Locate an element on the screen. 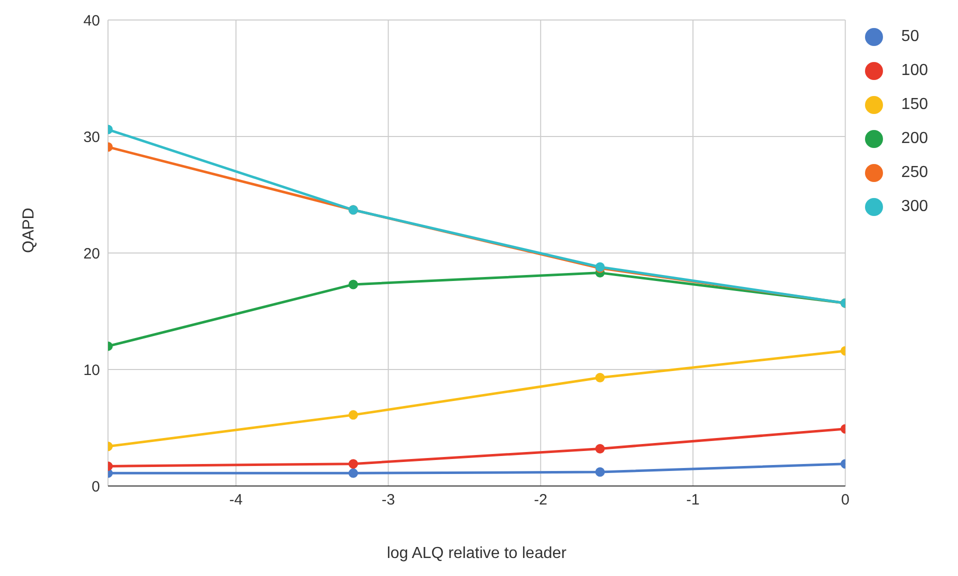 This screenshot has width=958, height=576. legend-label: 250 is located at coordinates (914, 172).